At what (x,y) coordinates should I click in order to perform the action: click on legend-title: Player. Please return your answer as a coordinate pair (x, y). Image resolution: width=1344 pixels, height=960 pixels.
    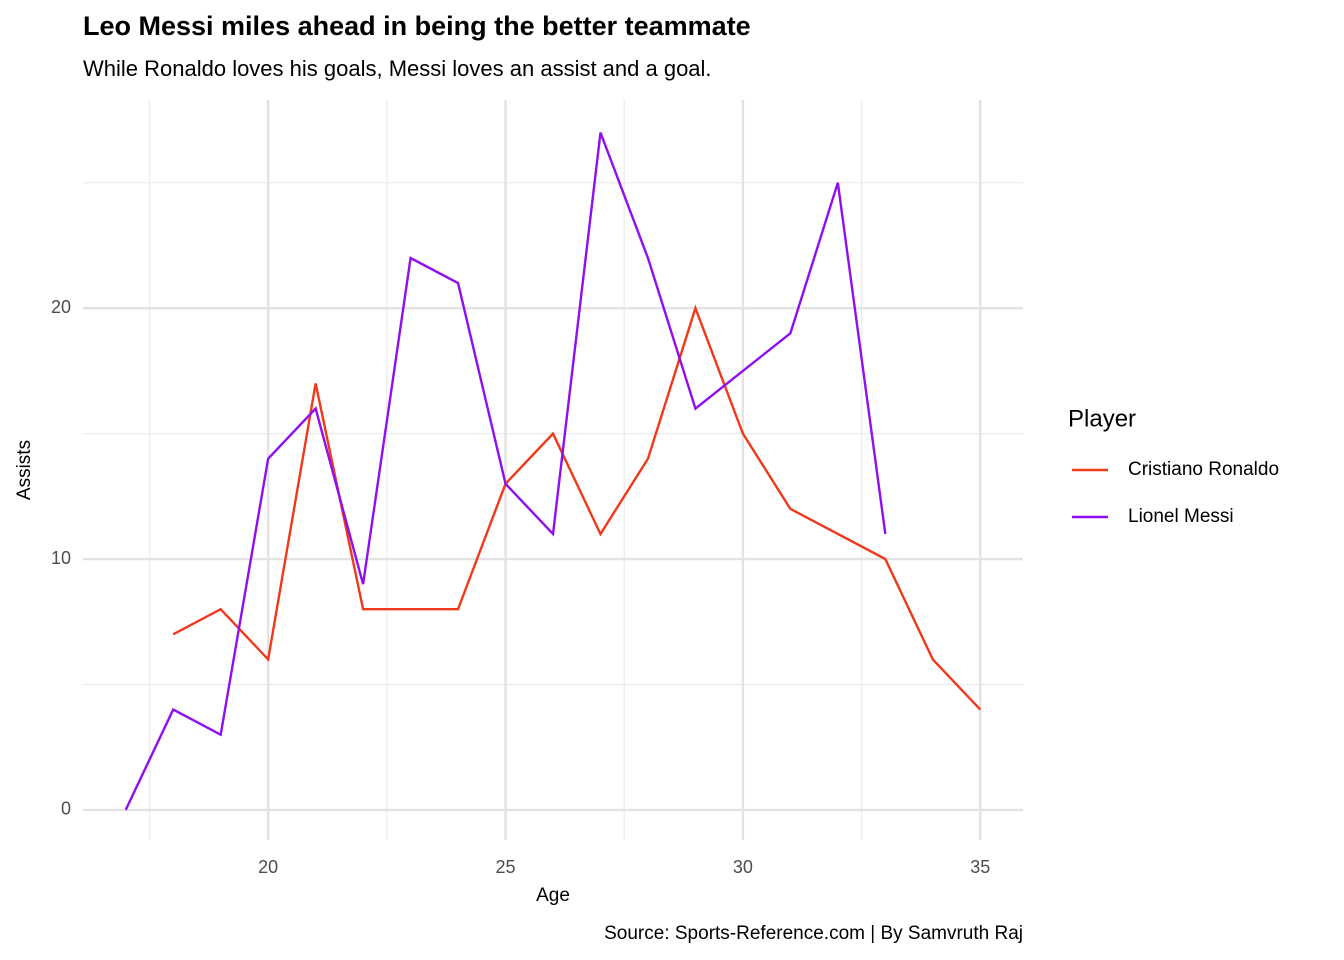
    Looking at the image, I should click on (1102, 418).